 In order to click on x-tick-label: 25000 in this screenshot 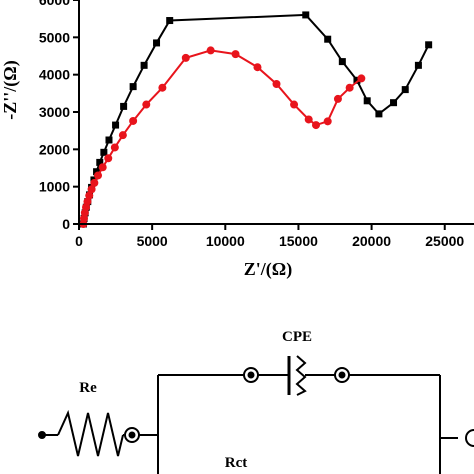, I will do `click(444, 241)`.